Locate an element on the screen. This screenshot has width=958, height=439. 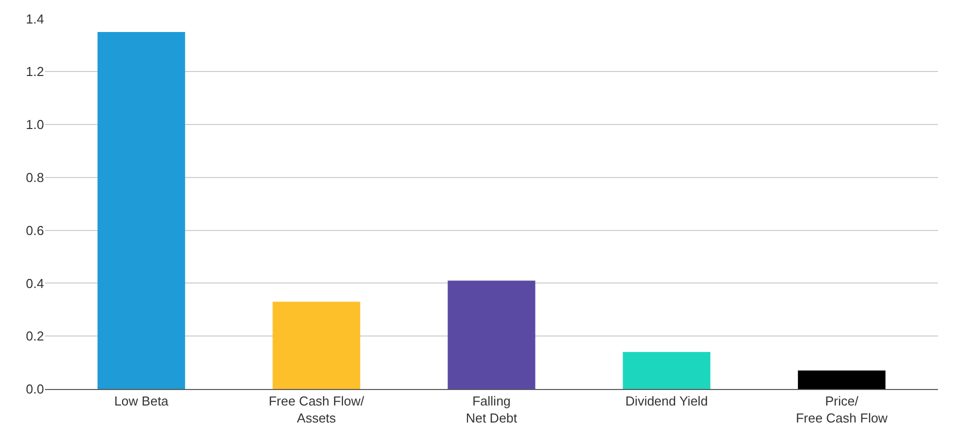
x-tick-label: Dividend Yield is located at coordinates (666, 401).